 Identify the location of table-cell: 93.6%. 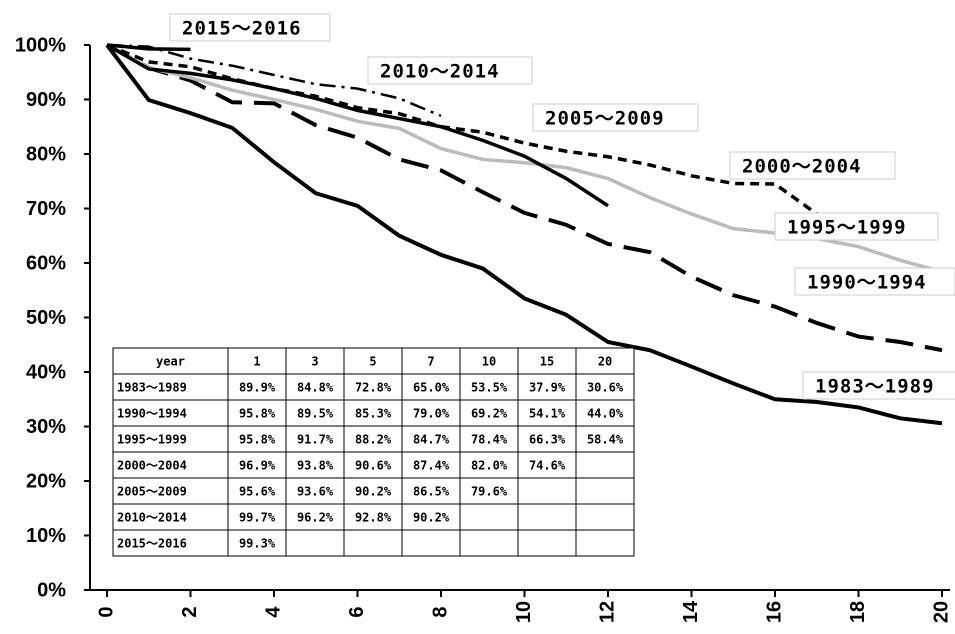
(315, 492).